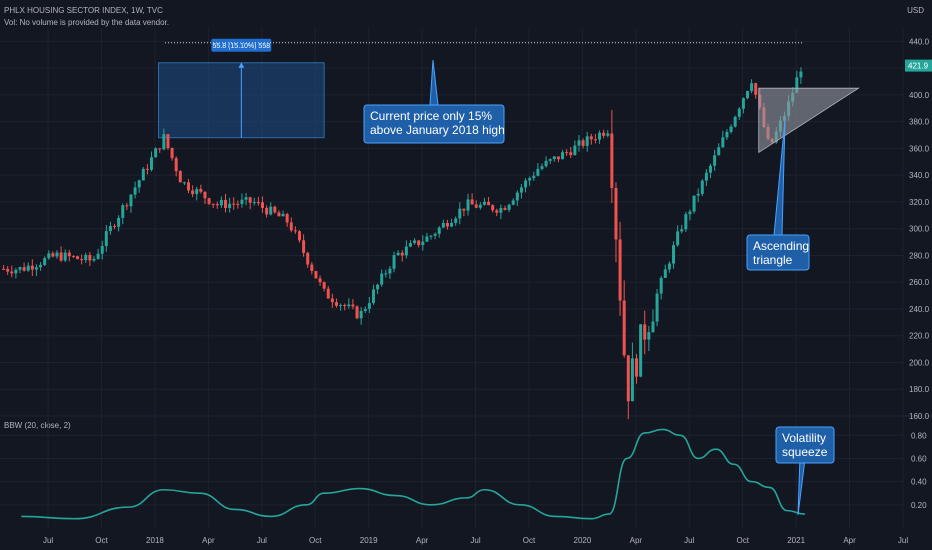  I want to click on currency-label: USD, so click(915, 10).